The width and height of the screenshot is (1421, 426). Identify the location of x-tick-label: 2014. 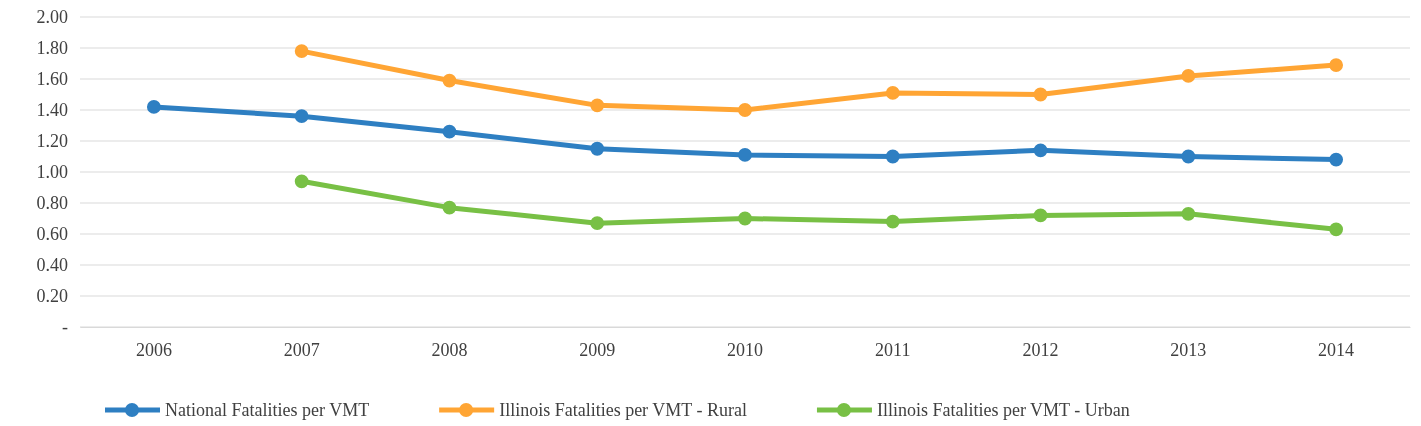
(1336, 349).